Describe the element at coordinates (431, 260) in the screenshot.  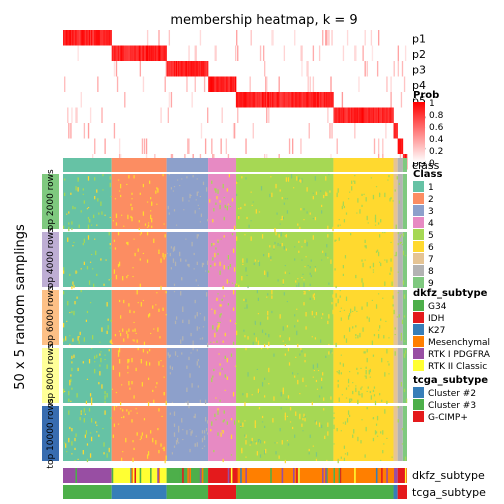
I see `class-legend-label: 7` at that location.